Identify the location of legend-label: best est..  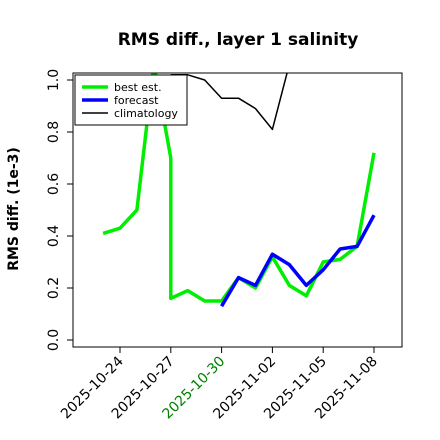
(138, 87).